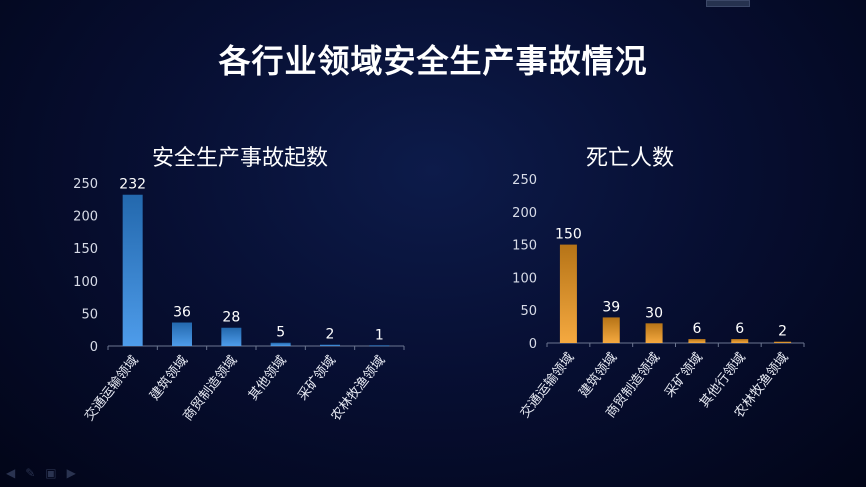 This screenshot has width=866, height=487. What do you see at coordinates (41, 473) in the screenshot?
I see `slide-navigation: ◀ ✎ ▣ ▶` at bounding box center [41, 473].